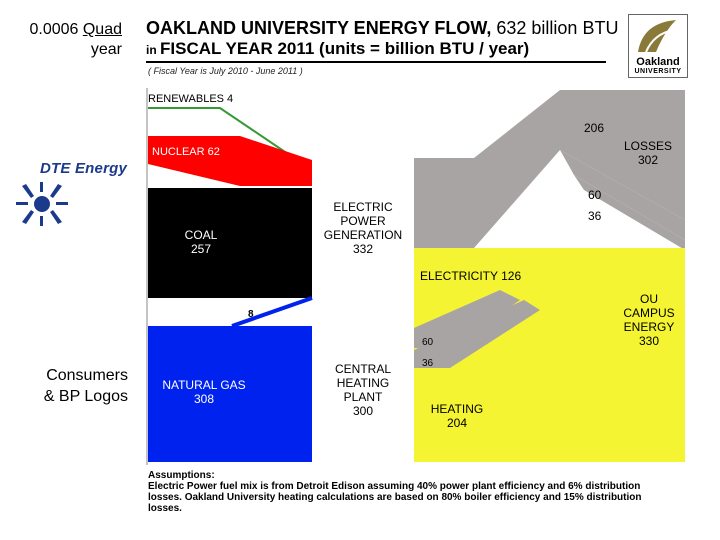 This screenshot has width=720, height=540. Describe the element at coordinates (204, 399) in the screenshot. I see `natural-gas-value: 308` at that location.